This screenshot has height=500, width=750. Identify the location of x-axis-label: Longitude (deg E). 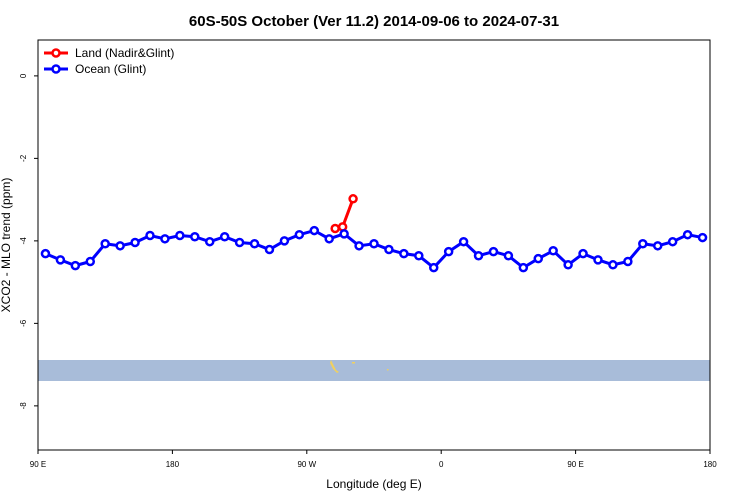
(373, 484).